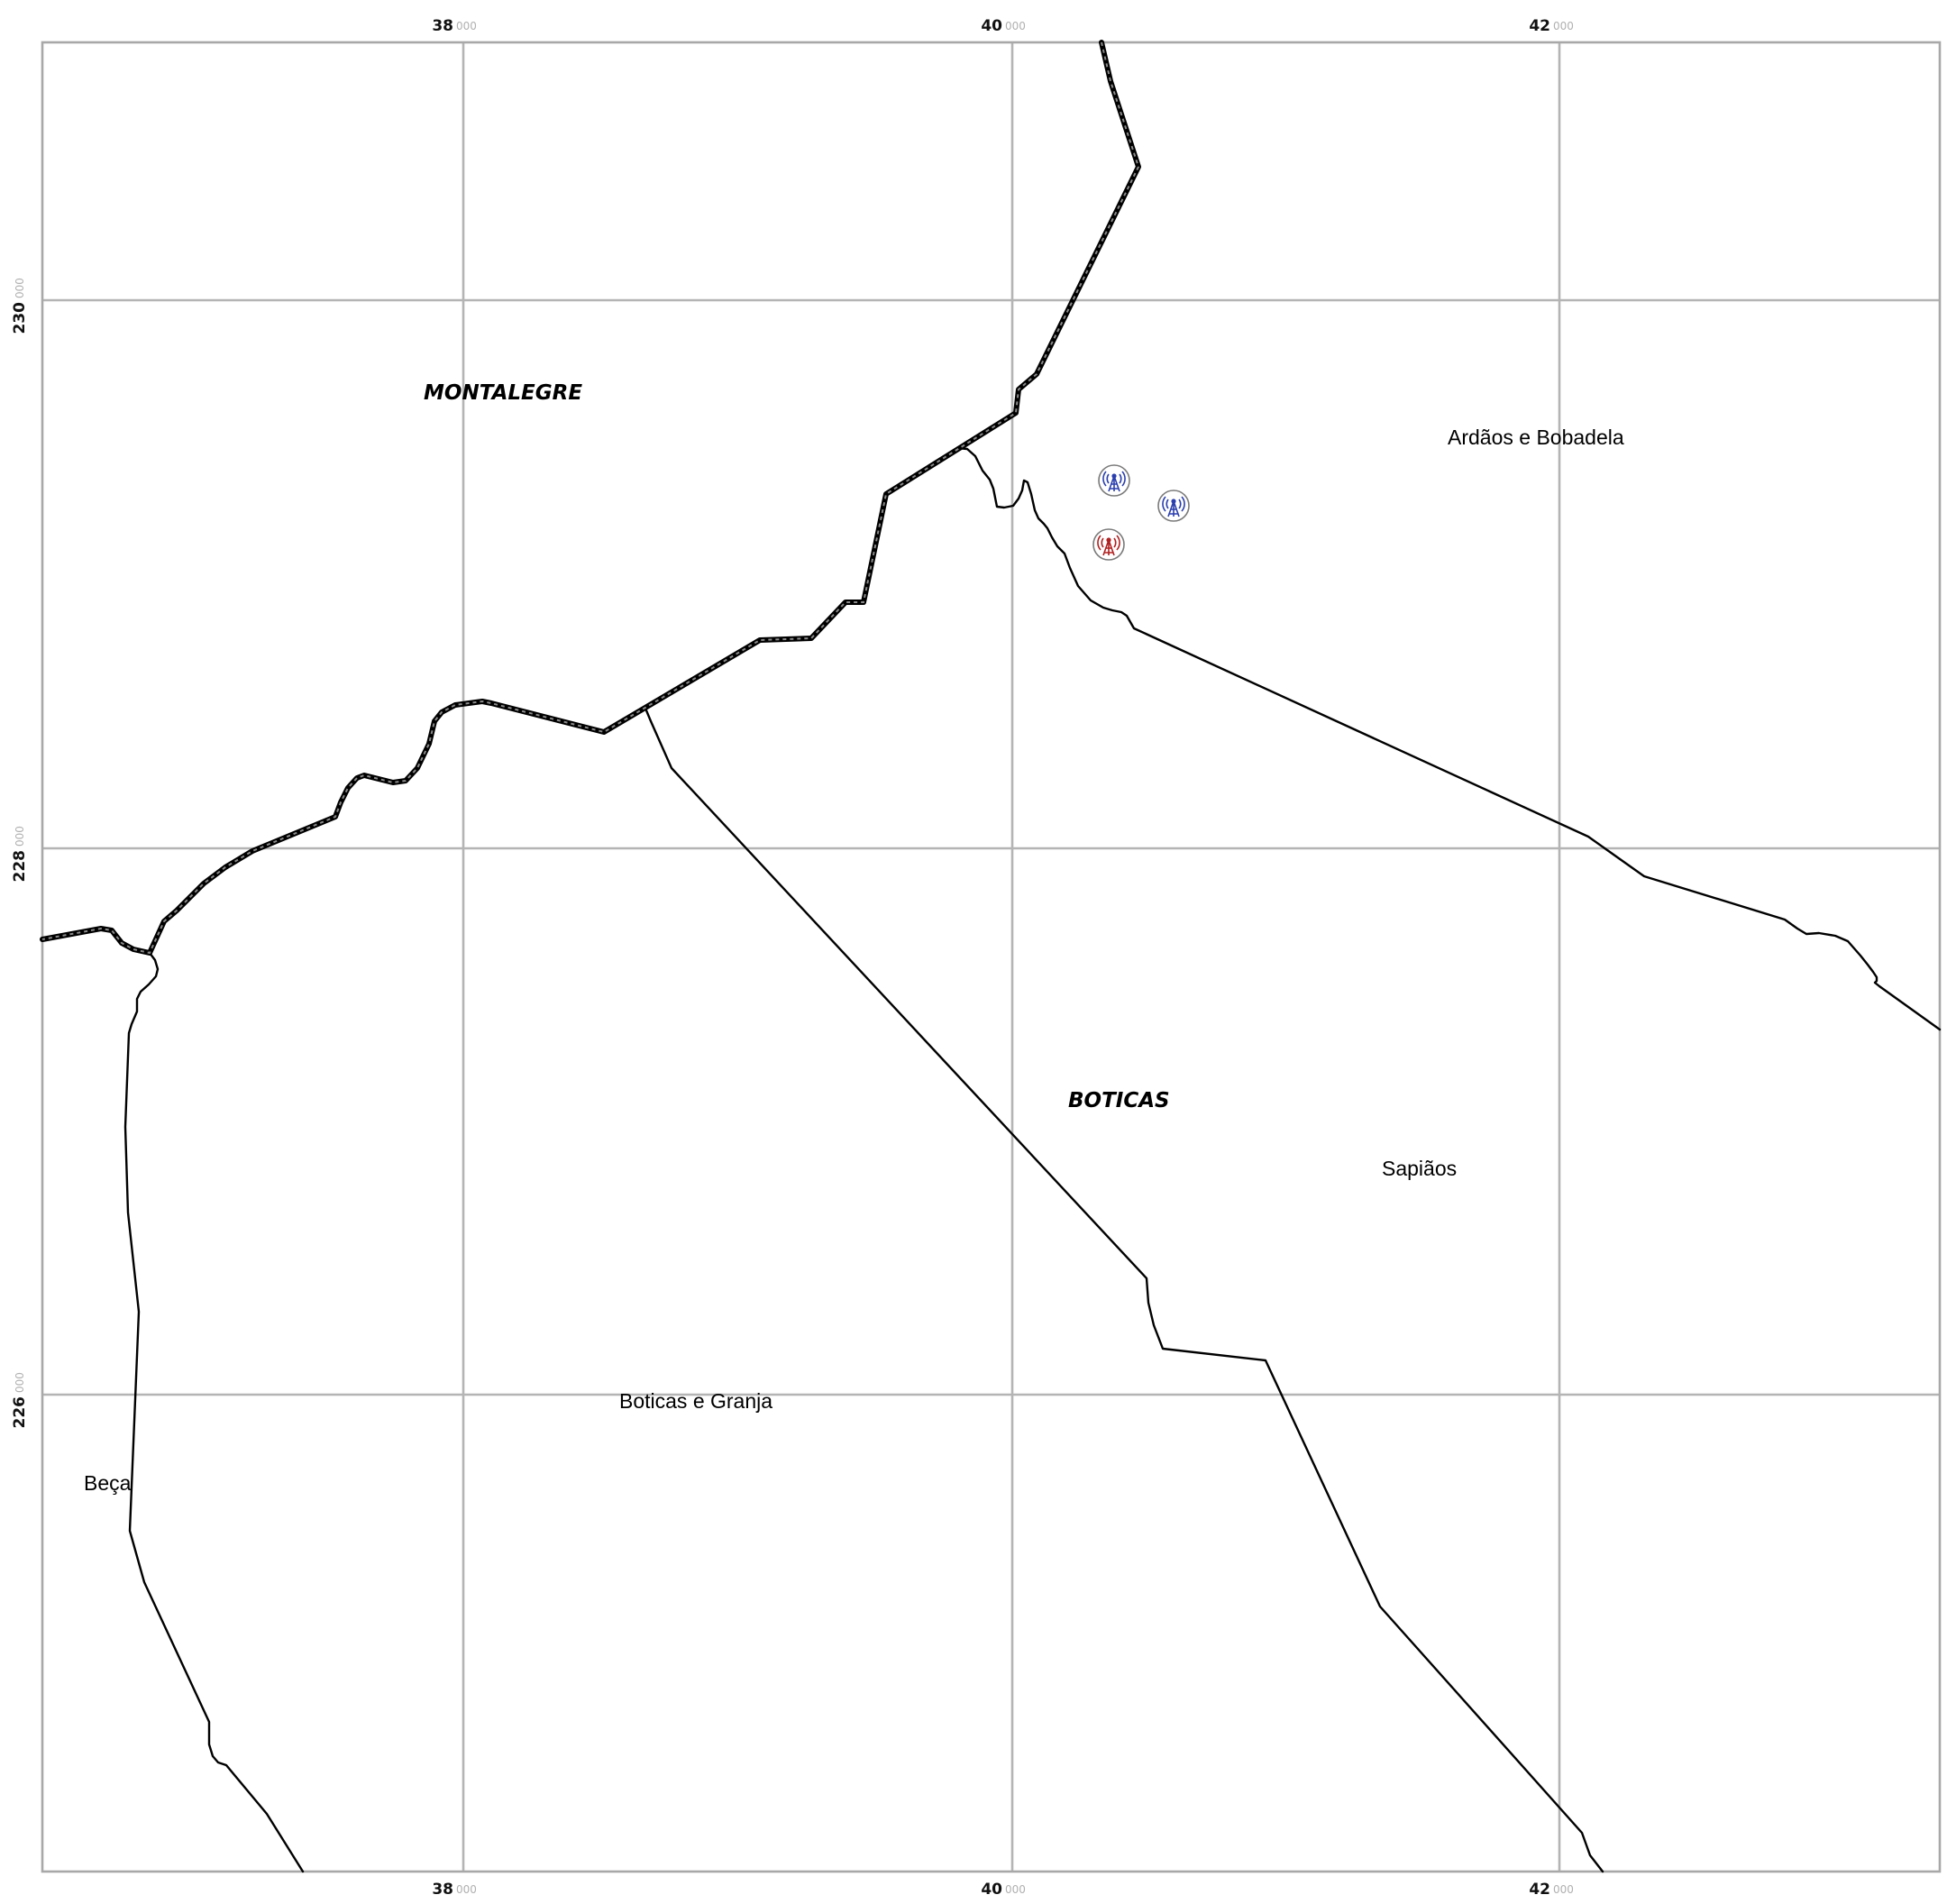  I want to click on y-tick-226-sub: 000, so click(20, 1382).